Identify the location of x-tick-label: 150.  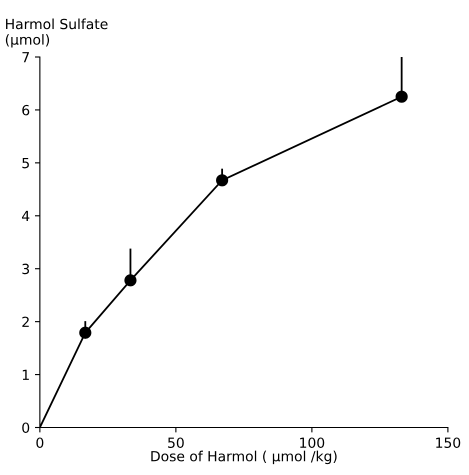
(448, 442).